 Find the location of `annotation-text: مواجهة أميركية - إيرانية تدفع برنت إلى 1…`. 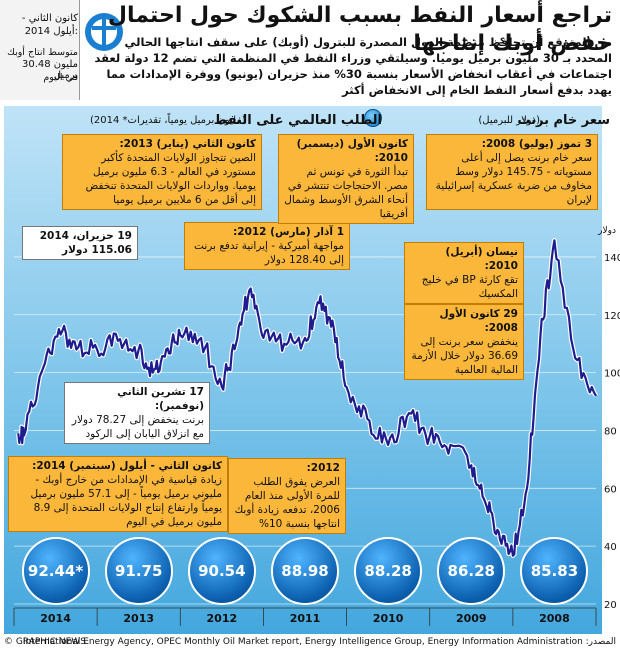

annotation-text: مواجهة أميركية - إيرانية تدفع برنت إلى 1… is located at coordinates (269, 253).